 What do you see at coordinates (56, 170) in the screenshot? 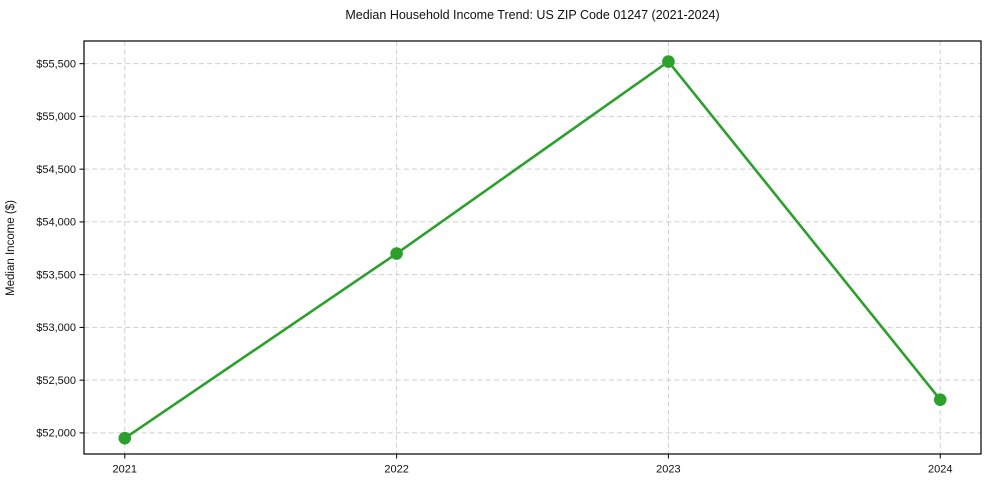
I see `y-tick-label: $54,500` at bounding box center [56, 170].